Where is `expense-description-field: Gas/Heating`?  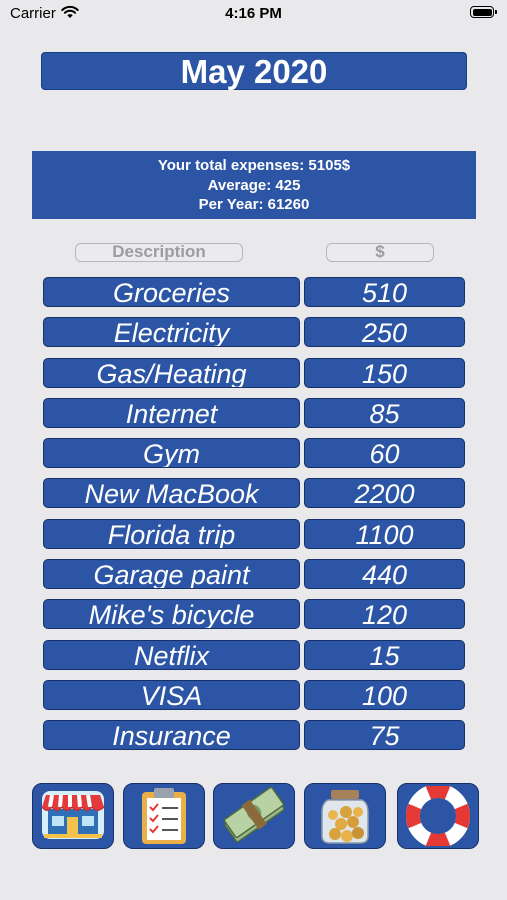
expense-description-field: Gas/Heating is located at coordinates (171, 372).